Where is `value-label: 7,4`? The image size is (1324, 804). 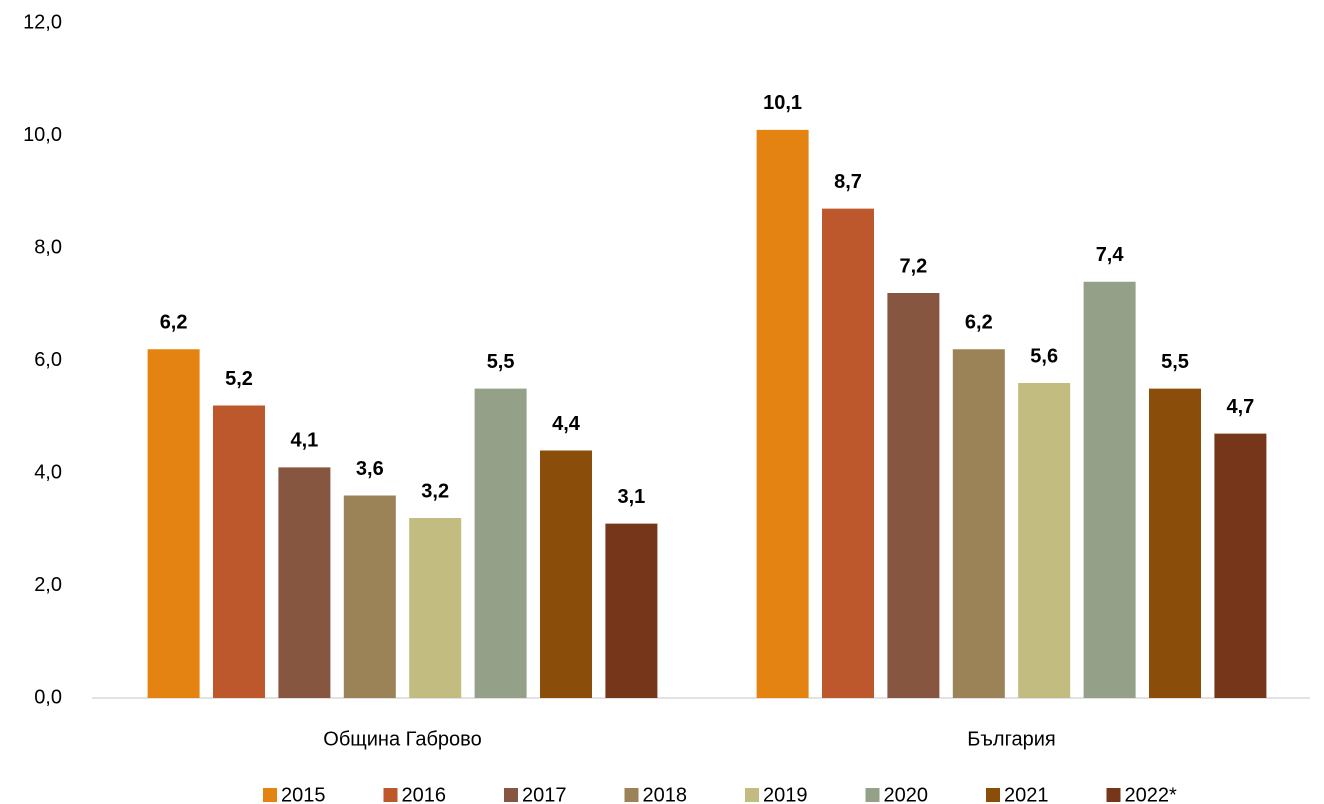
value-label: 7,4 is located at coordinates (1110, 255).